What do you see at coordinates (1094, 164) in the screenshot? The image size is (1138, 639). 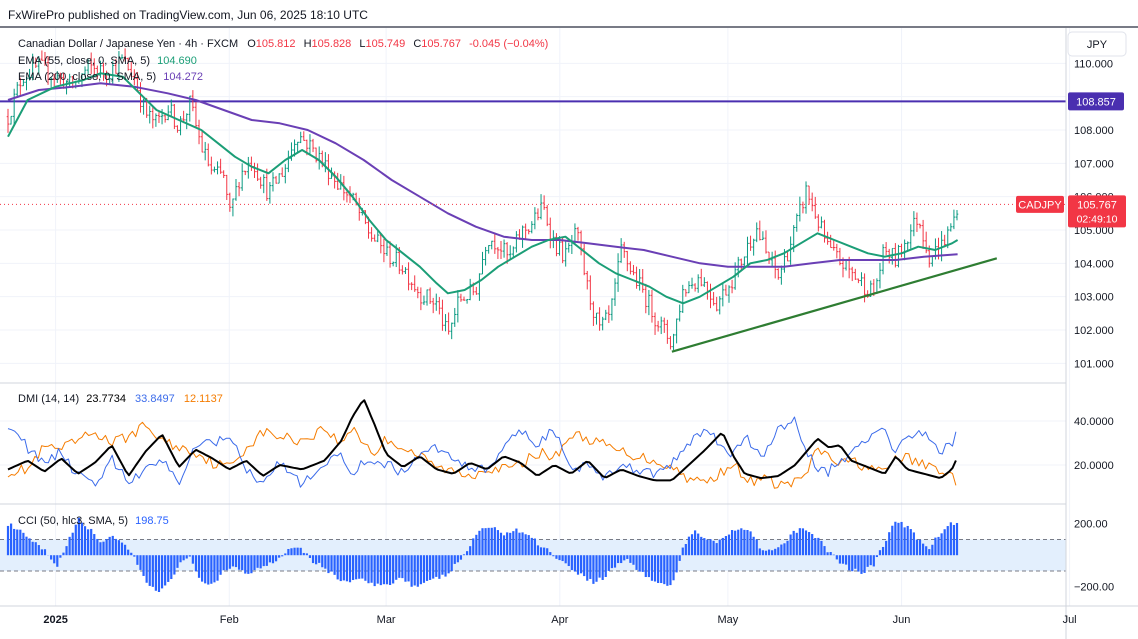 I see `price-tick-label: 107.000` at bounding box center [1094, 164].